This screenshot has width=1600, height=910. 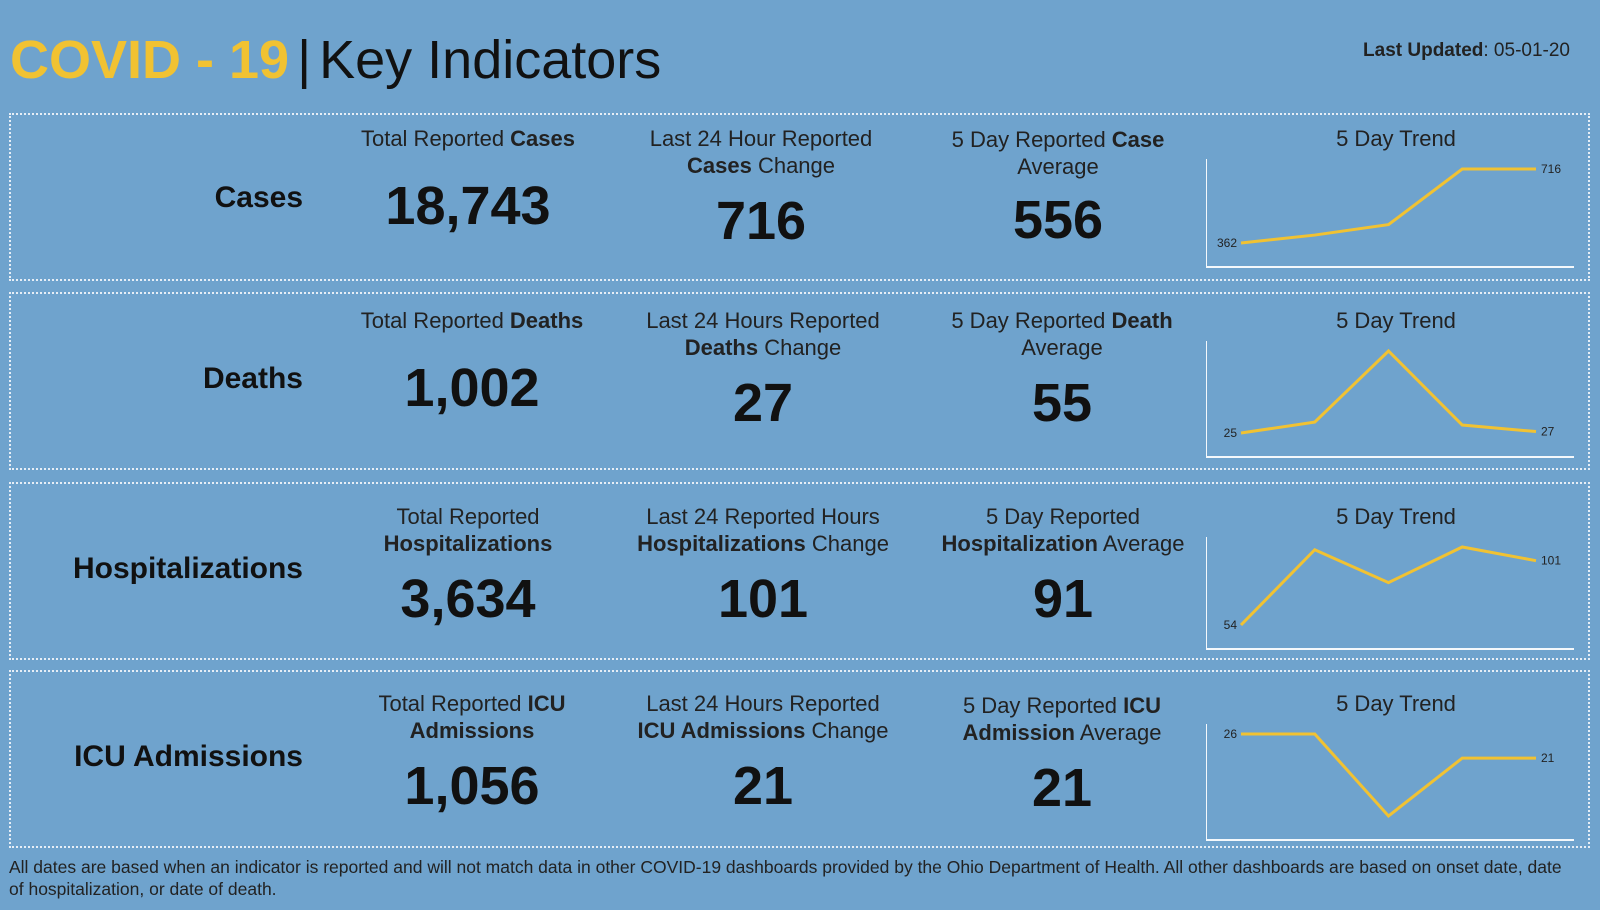 I want to click on trend-first-label: 26, so click(x=1231, y=734).